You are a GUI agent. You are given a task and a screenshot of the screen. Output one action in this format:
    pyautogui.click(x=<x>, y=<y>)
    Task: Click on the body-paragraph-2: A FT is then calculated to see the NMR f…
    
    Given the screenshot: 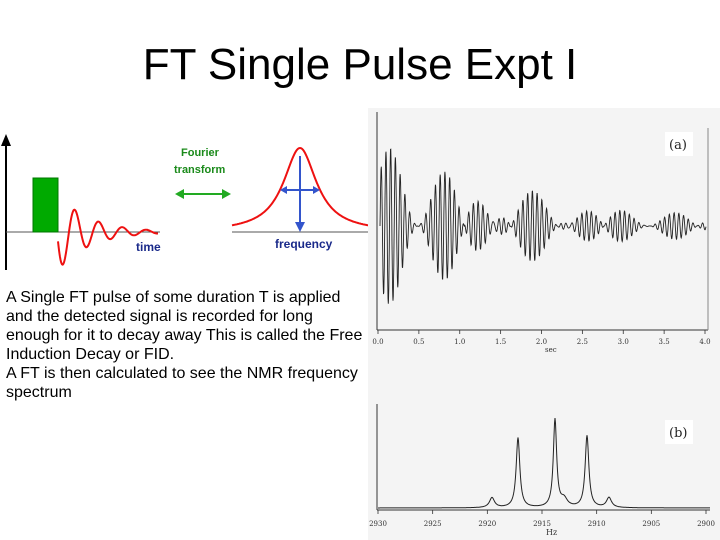 What is the action you would take?
    pyautogui.click(x=182, y=383)
    